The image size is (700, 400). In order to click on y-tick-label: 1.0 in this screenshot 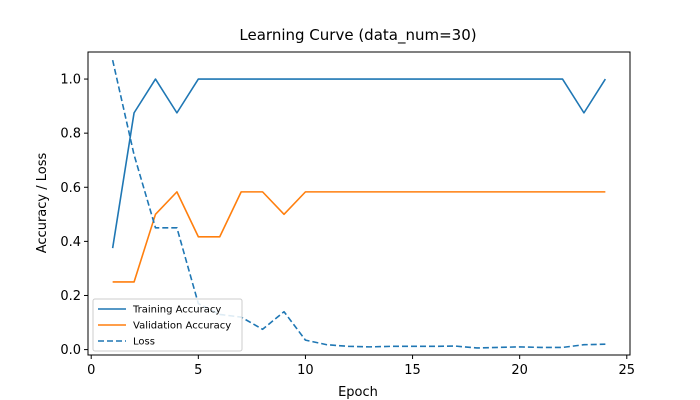, I will do `click(70, 80)`.